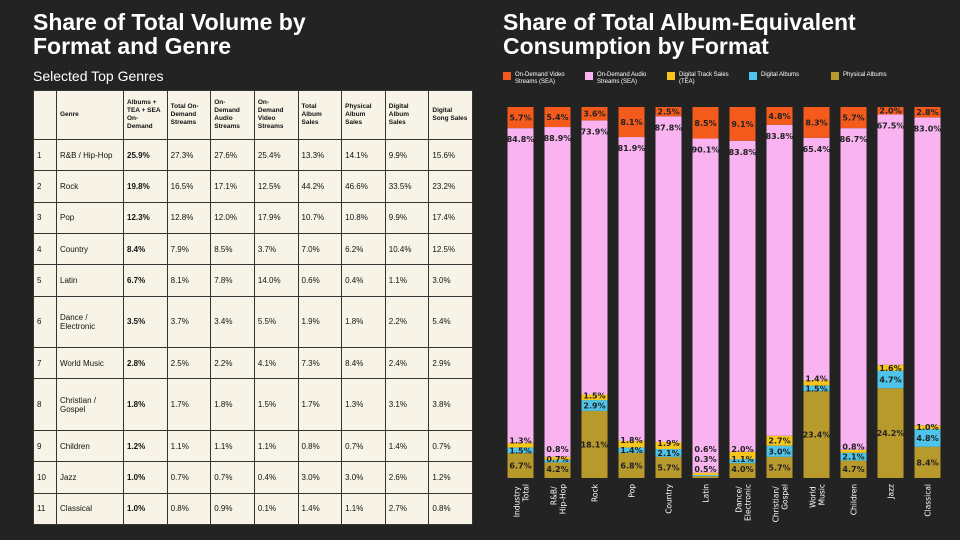 The width and height of the screenshot is (960, 540). Describe the element at coordinates (145, 217) in the screenshot. I see `table-cell: 12.3%` at that location.